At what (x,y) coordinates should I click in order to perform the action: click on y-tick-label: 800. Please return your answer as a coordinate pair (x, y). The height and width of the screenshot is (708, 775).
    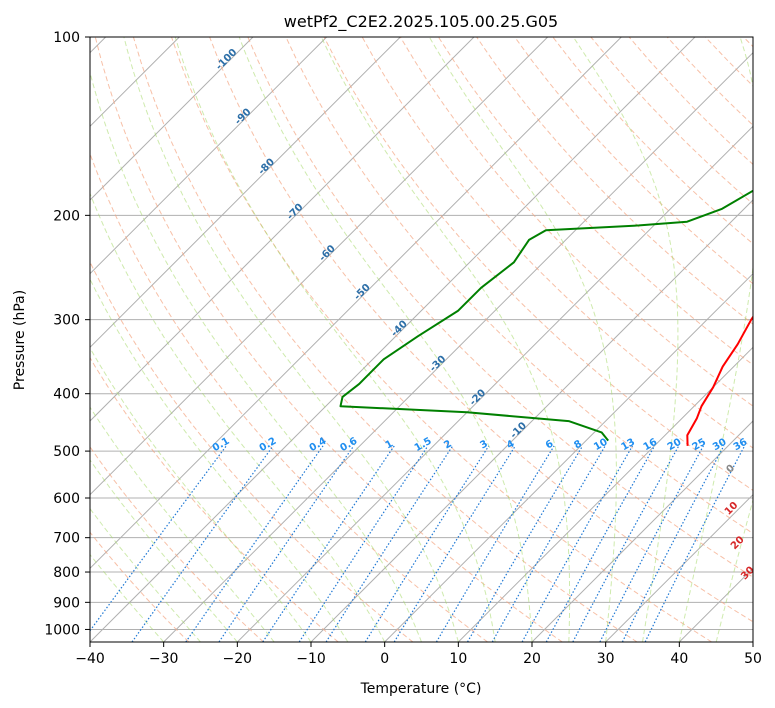
    Looking at the image, I should click on (66, 573).